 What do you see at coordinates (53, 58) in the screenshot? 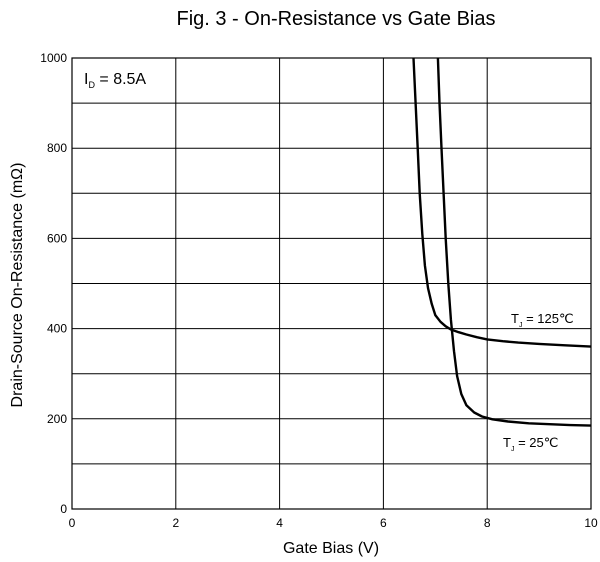
I see `y-tick-label: 1000` at bounding box center [53, 58].